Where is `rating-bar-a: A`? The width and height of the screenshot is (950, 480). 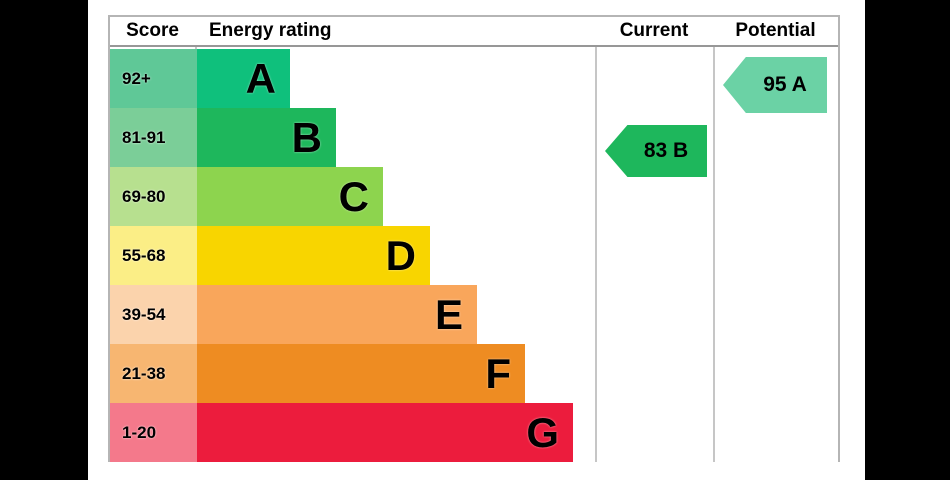
rating-bar-a: A is located at coordinates (243, 78).